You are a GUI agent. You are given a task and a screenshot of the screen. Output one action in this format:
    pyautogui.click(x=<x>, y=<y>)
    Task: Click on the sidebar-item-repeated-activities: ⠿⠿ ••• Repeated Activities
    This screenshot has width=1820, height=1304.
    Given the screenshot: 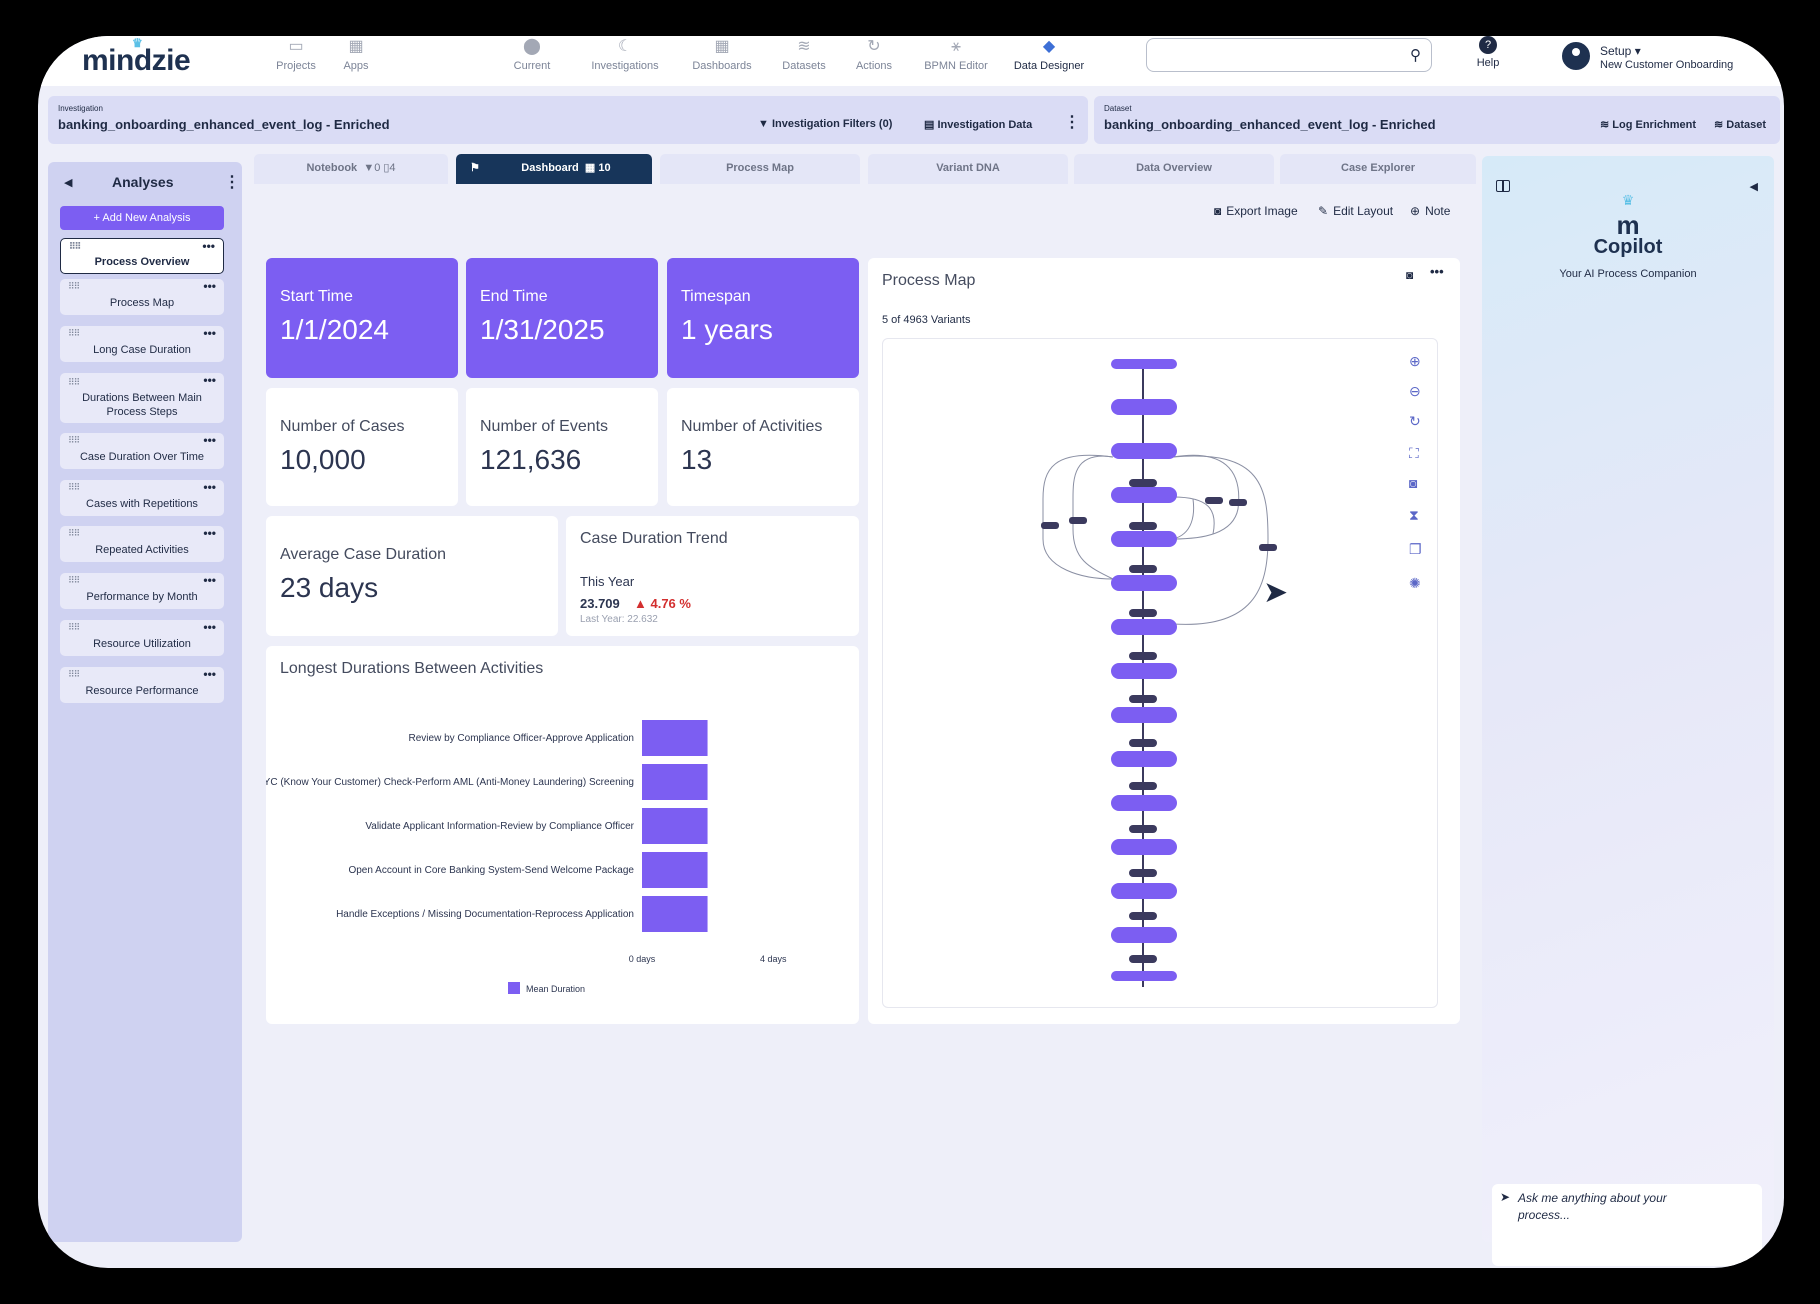 What is the action you would take?
    pyautogui.click(x=142, y=544)
    